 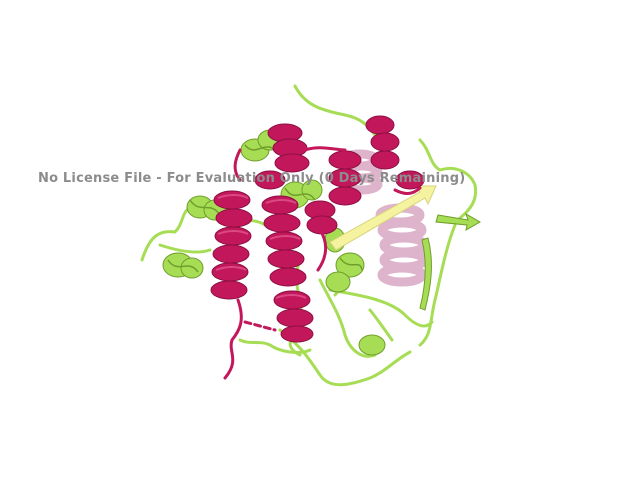 I want to click on helix-right, so click(x=364, y=175).